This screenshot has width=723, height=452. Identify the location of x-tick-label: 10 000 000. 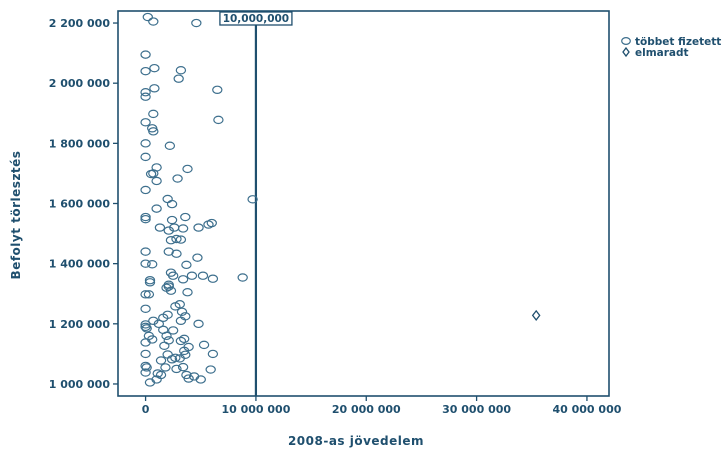
(255, 409).